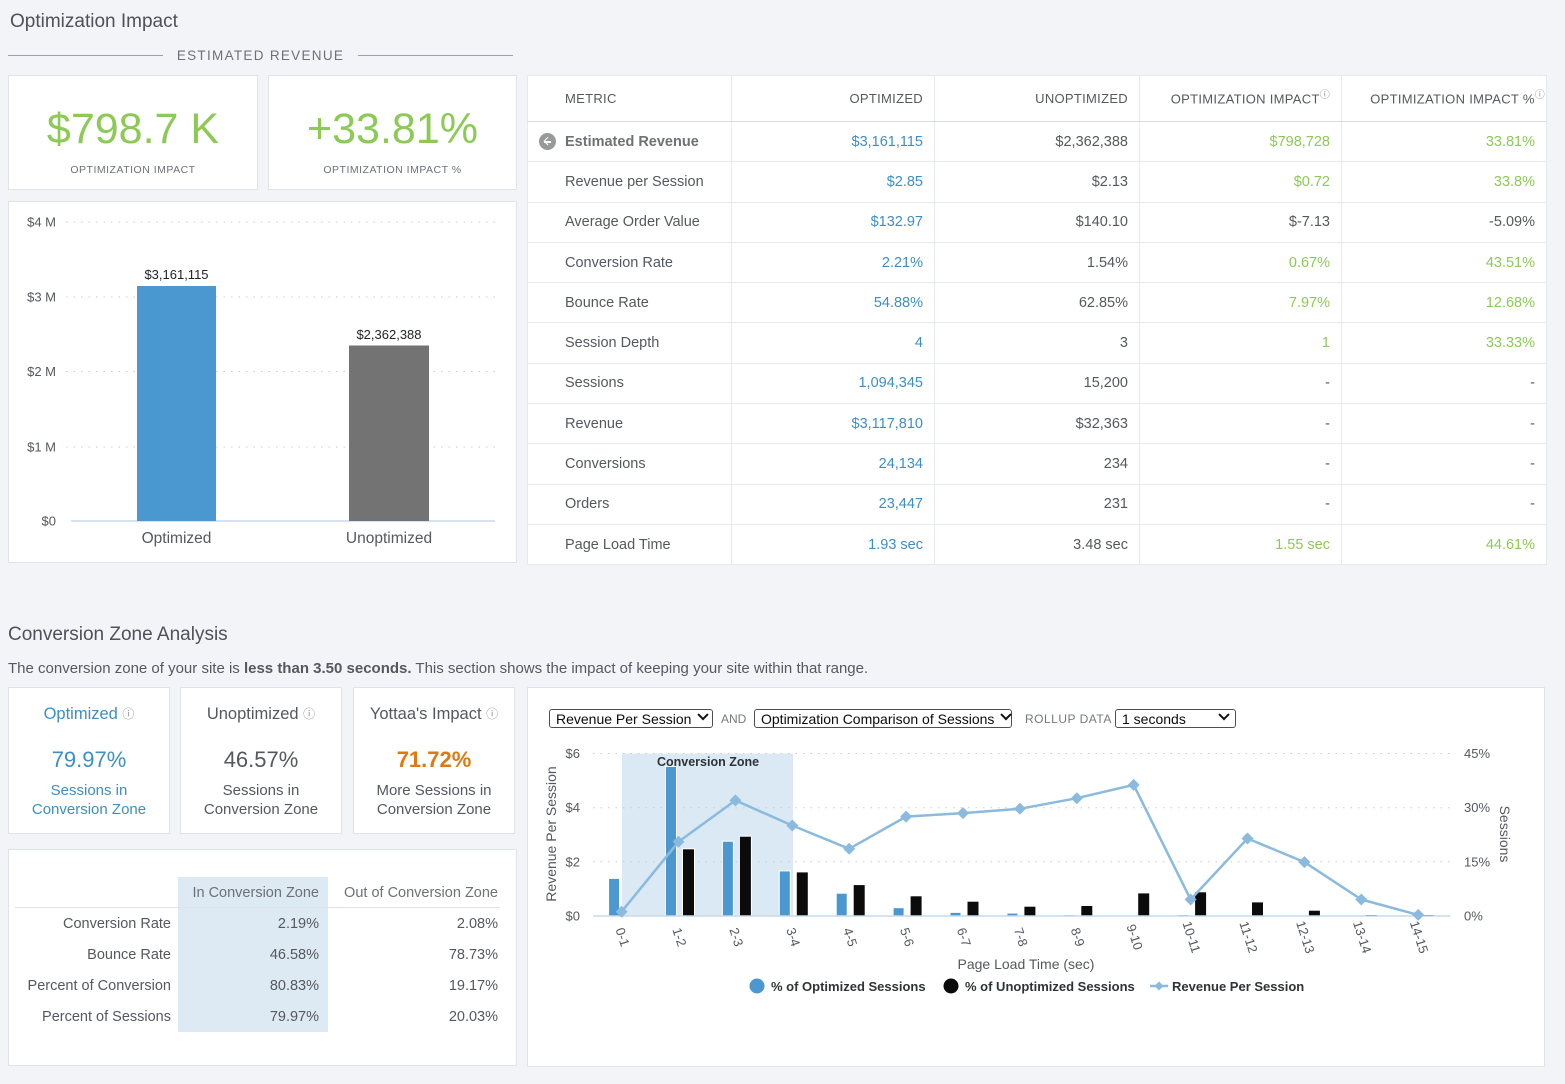  What do you see at coordinates (736, 937) in the screenshot?
I see `svg-text: 2-3` at bounding box center [736, 937].